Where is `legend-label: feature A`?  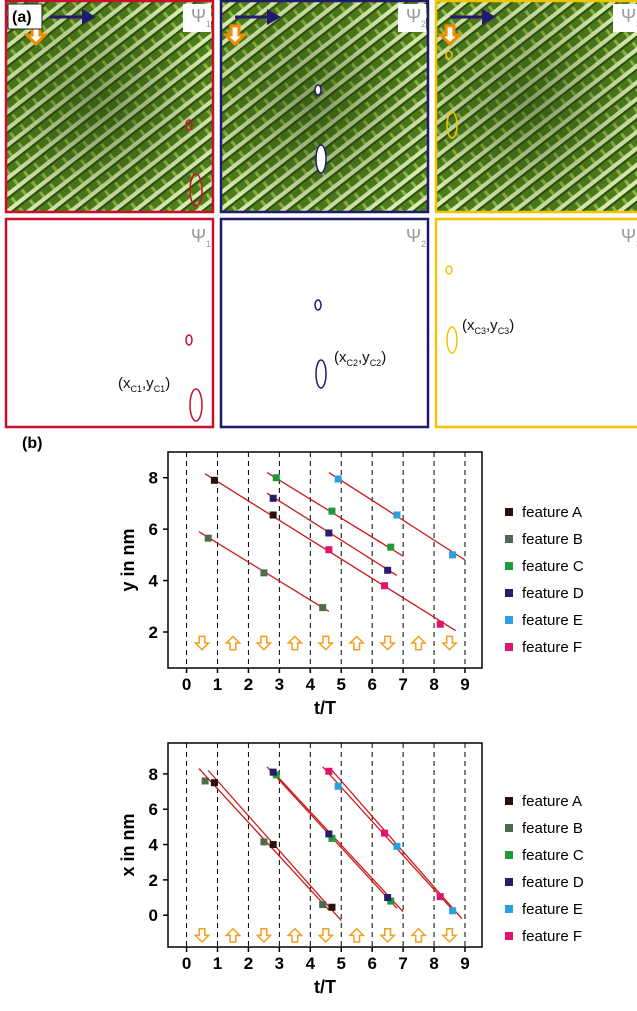
legend-label: feature A is located at coordinates (552, 512).